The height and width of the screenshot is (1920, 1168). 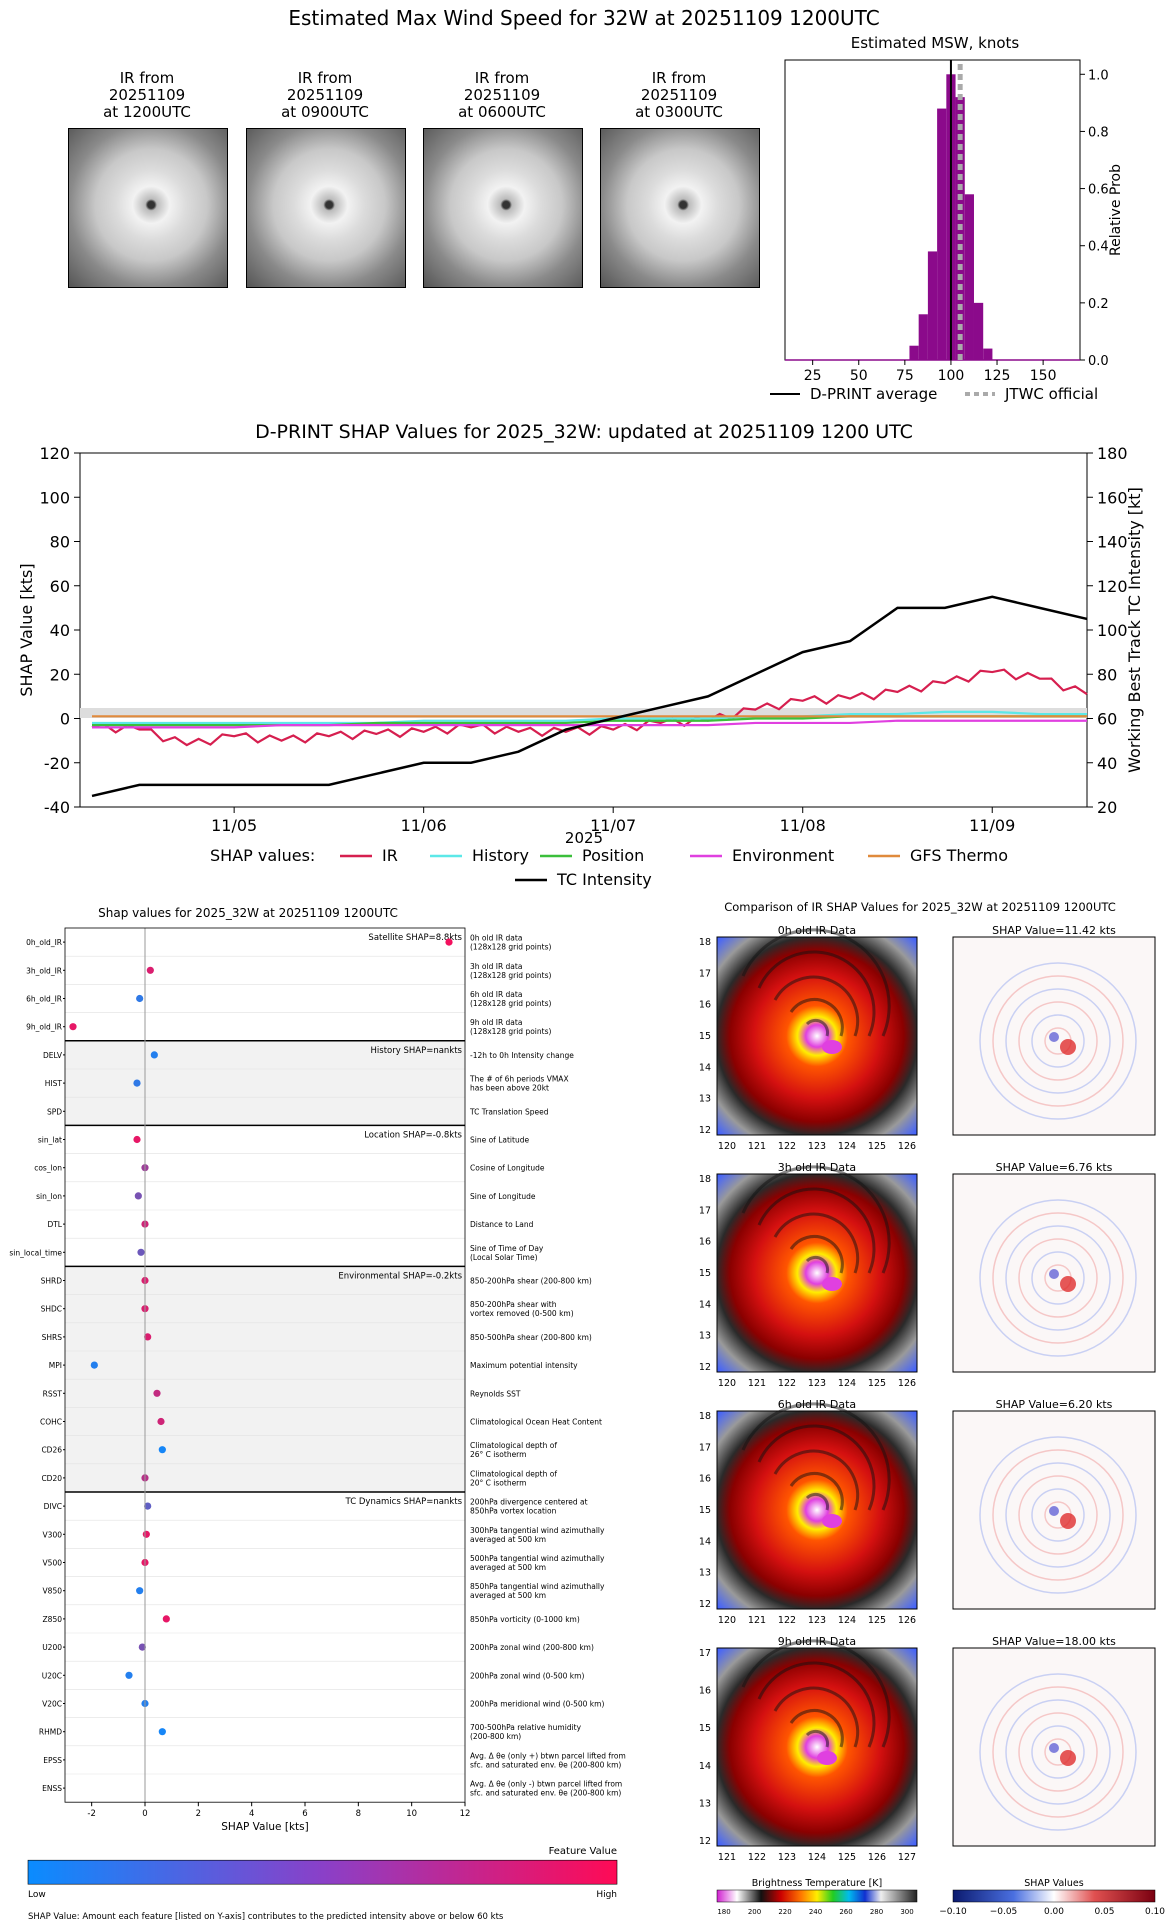 What do you see at coordinates (1107, 719) in the screenshot?
I see `ts-ytick-right: 60` at bounding box center [1107, 719].